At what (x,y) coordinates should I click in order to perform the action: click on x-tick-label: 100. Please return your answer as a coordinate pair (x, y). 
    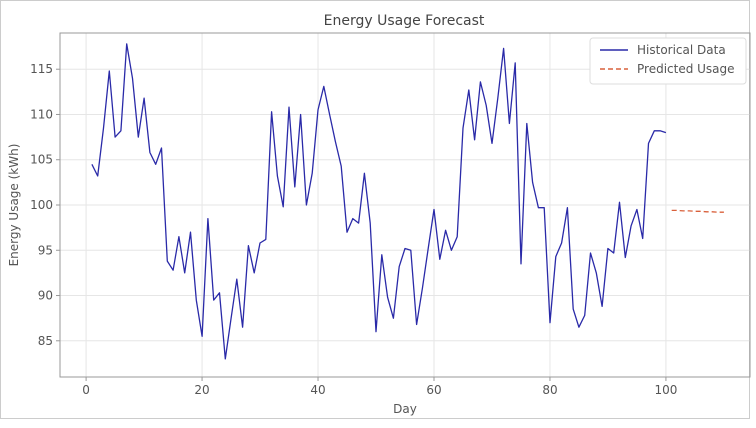
    Looking at the image, I should click on (665, 390).